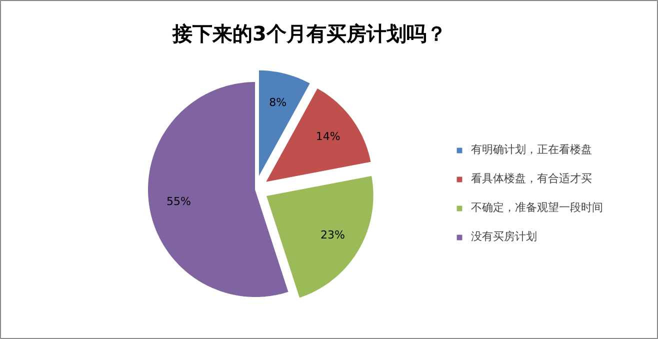 This screenshot has width=658, height=339. What do you see at coordinates (332, 235) in the screenshot?
I see `data-label: 23%` at bounding box center [332, 235].